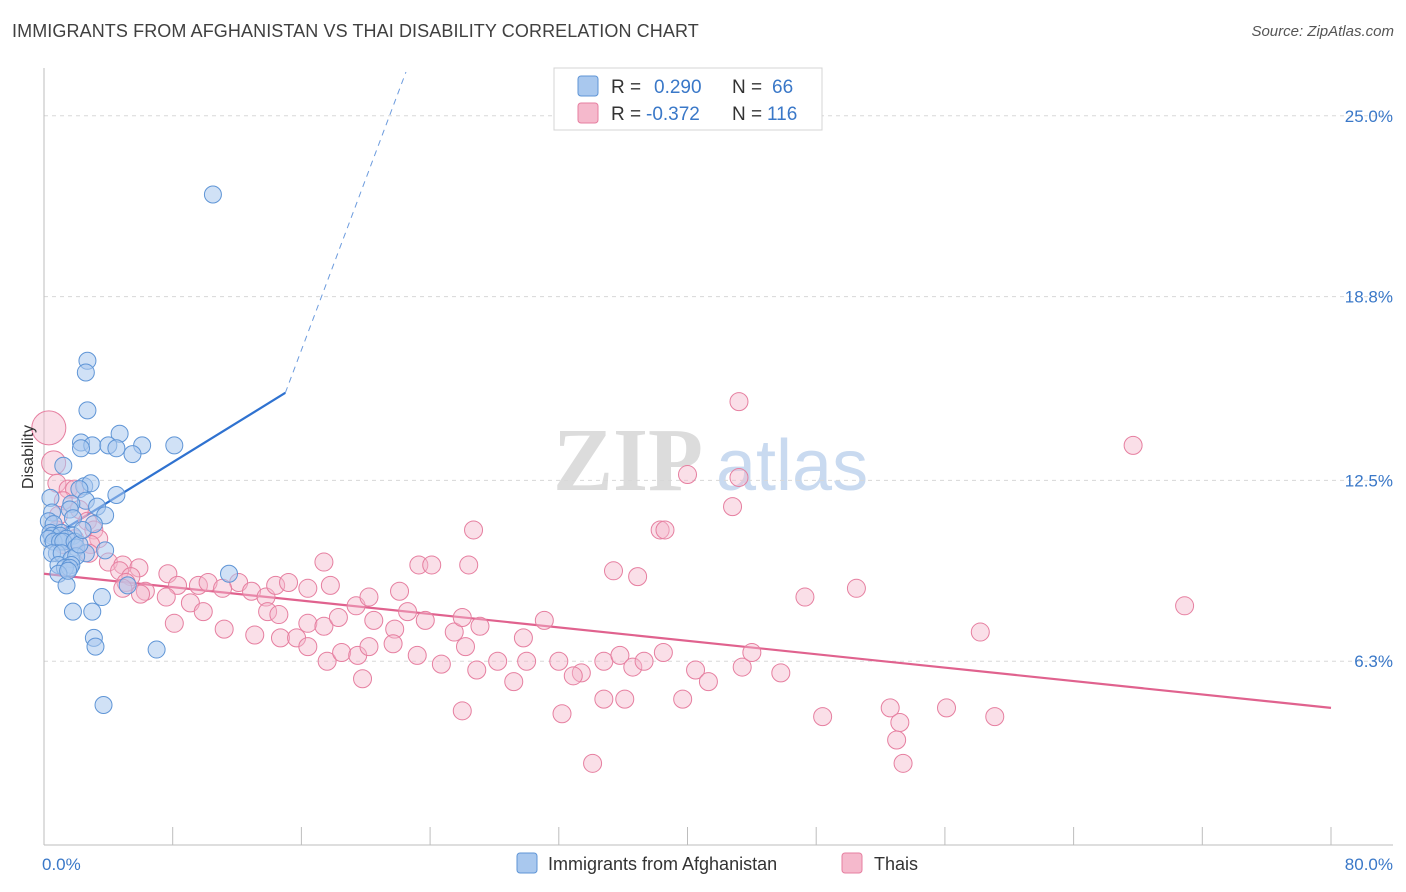  Describe the element at coordinates (717, 863) in the screenshot. I see `series-legend: Immigrants from Afghanistan Thais` at that location.